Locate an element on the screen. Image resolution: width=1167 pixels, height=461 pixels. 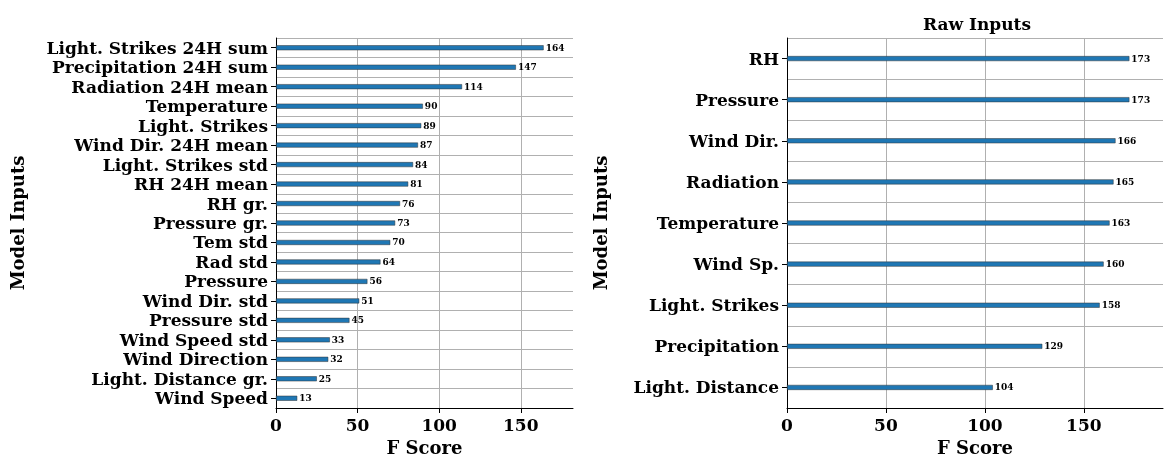
data-label: 25 is located at coordinates (325, 378).